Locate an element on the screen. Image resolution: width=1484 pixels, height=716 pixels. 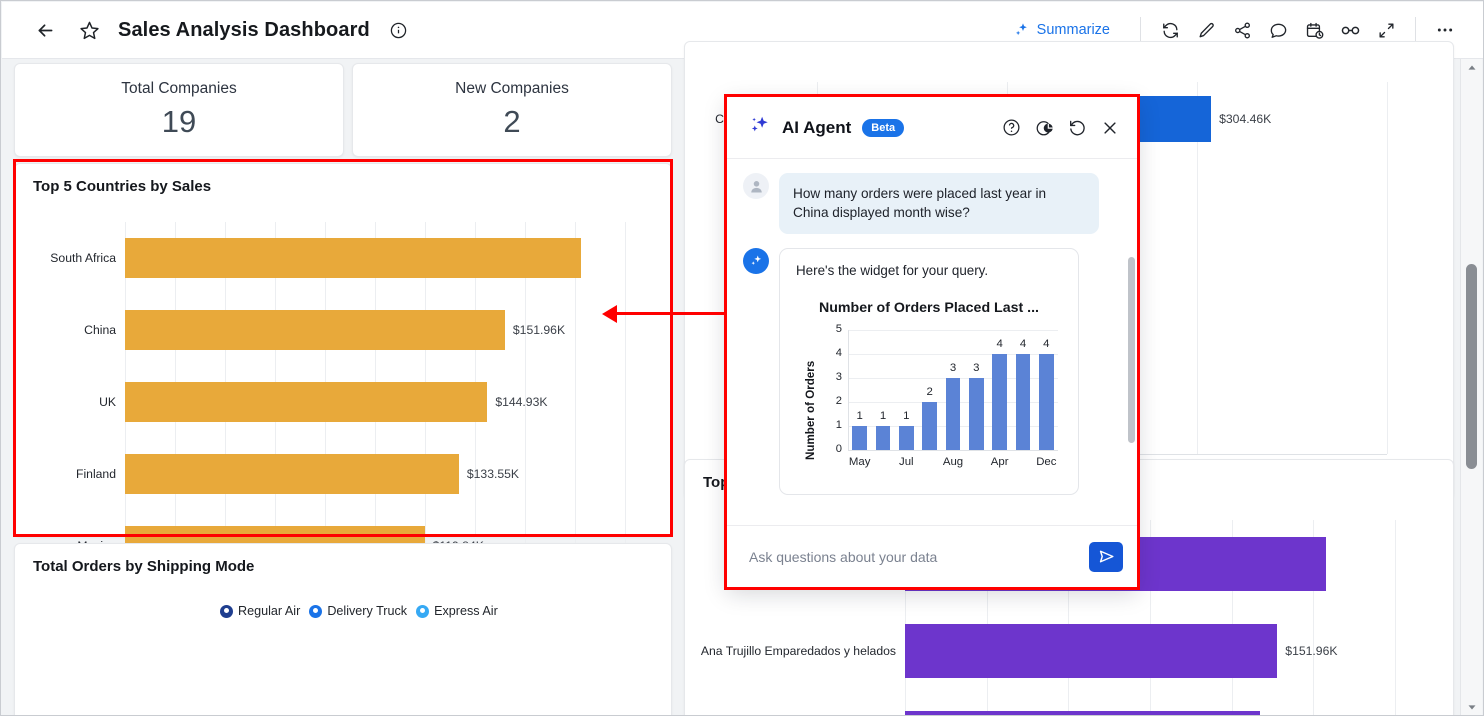
kpi-value: 19 is located at coordinates (179, 121).